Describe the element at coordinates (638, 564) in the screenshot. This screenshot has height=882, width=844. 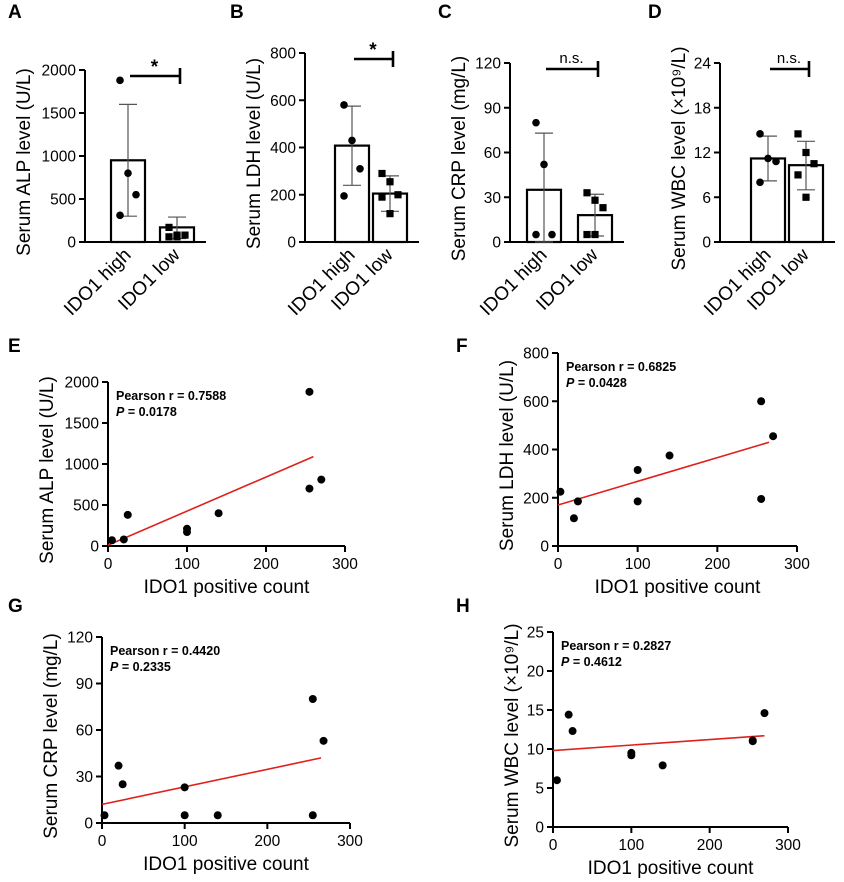
I see `x-tick-label: 100` at that location.